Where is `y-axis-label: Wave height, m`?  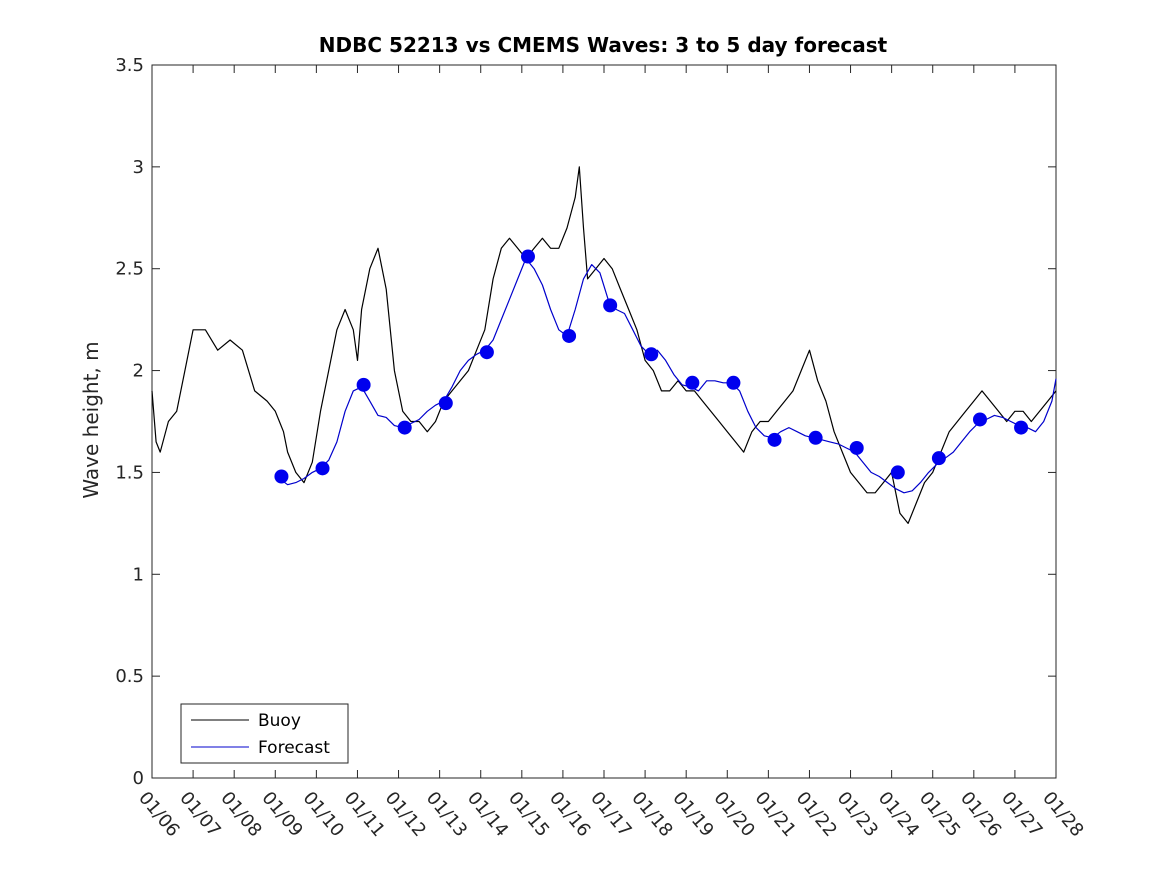 y-axis-label: Wave height, m is located at coordinates (91, 419).